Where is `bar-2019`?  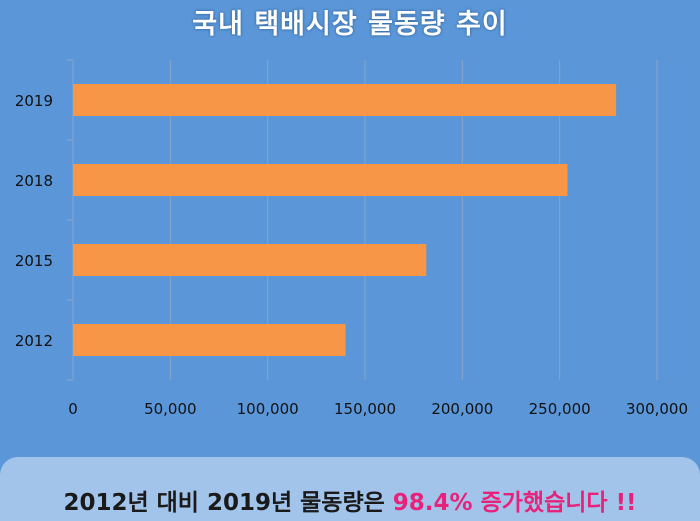 bar-2019 is located at coordinates (345, 100).